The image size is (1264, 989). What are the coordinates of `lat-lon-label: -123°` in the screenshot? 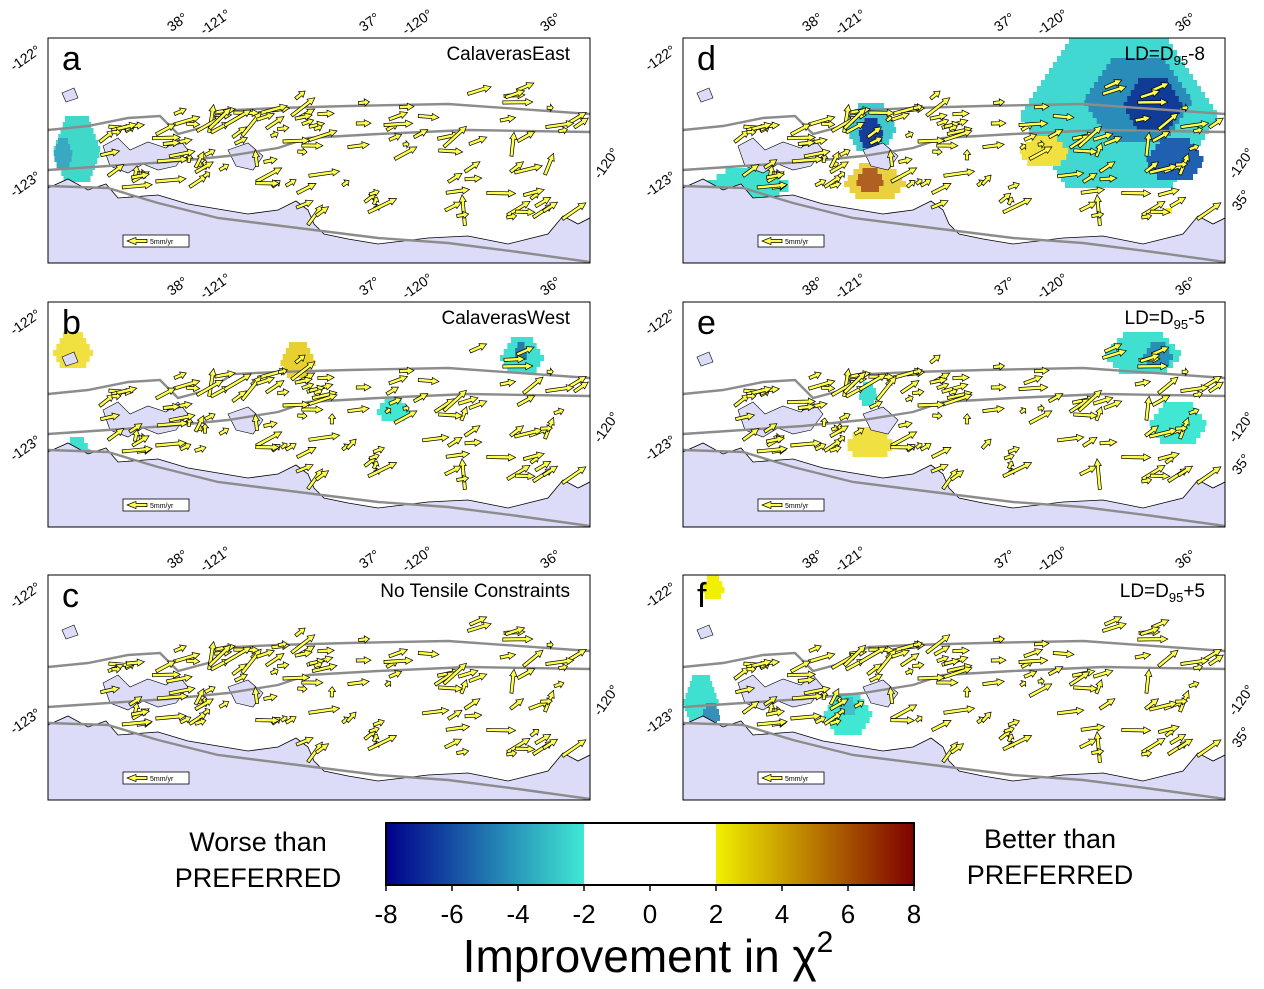 It's located at (25, 448).